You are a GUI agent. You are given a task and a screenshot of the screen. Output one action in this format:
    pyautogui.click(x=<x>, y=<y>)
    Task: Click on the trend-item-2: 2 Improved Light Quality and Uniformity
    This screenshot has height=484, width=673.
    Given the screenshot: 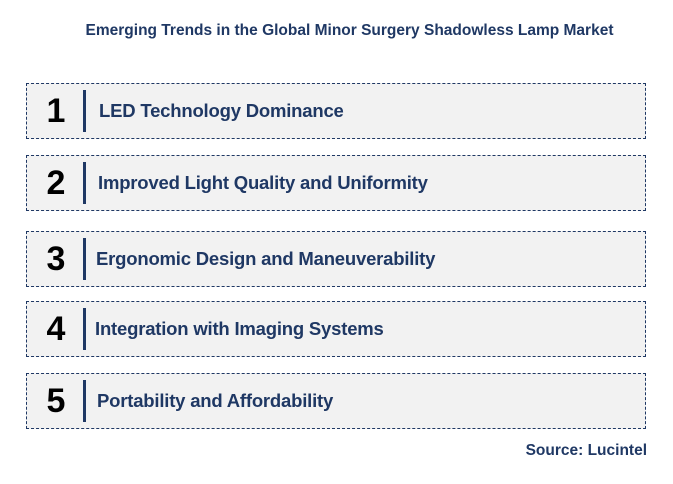 What is the action you would take?
    pyautogui.click(x=336, y=183)
    